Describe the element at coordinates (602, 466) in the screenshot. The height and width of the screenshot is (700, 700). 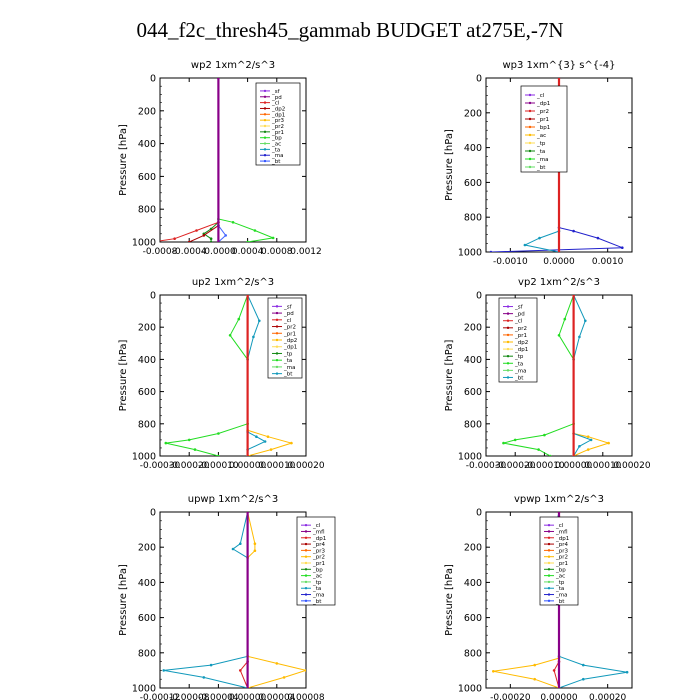
I see `x-tick-label: 0.00010` at that location.